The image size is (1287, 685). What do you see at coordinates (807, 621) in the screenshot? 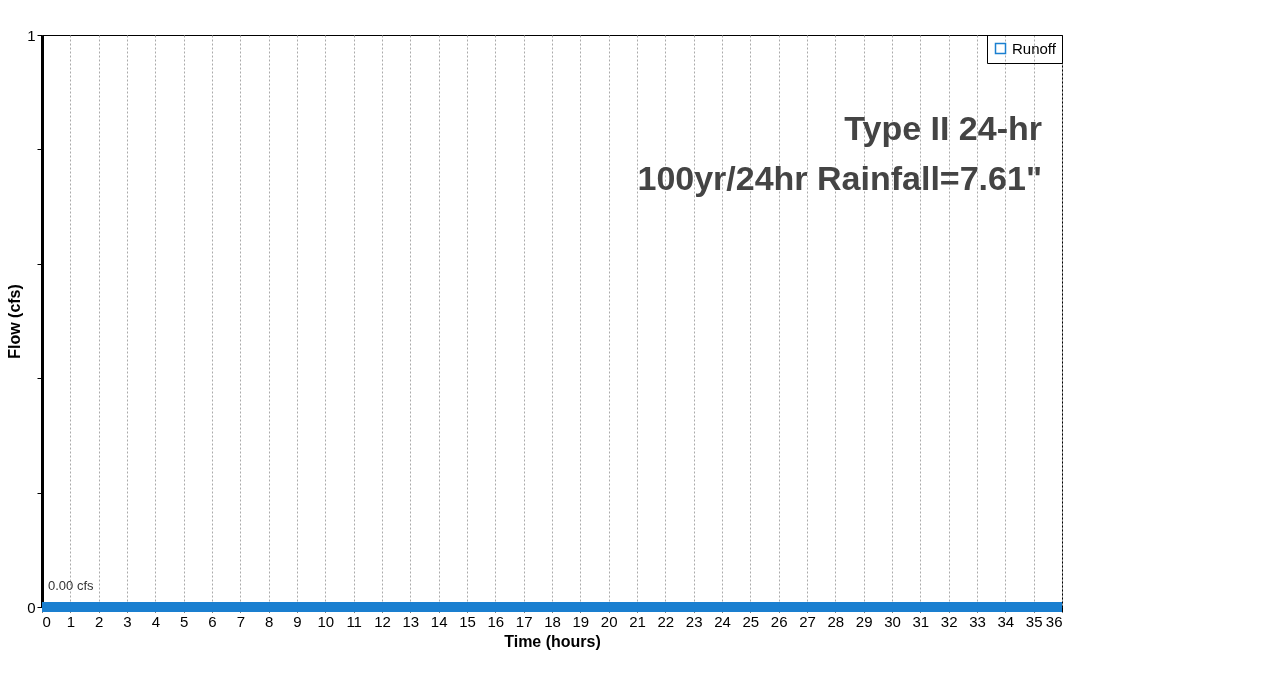
I see `x-tick-label: 27` at bounding box center [807, 621].